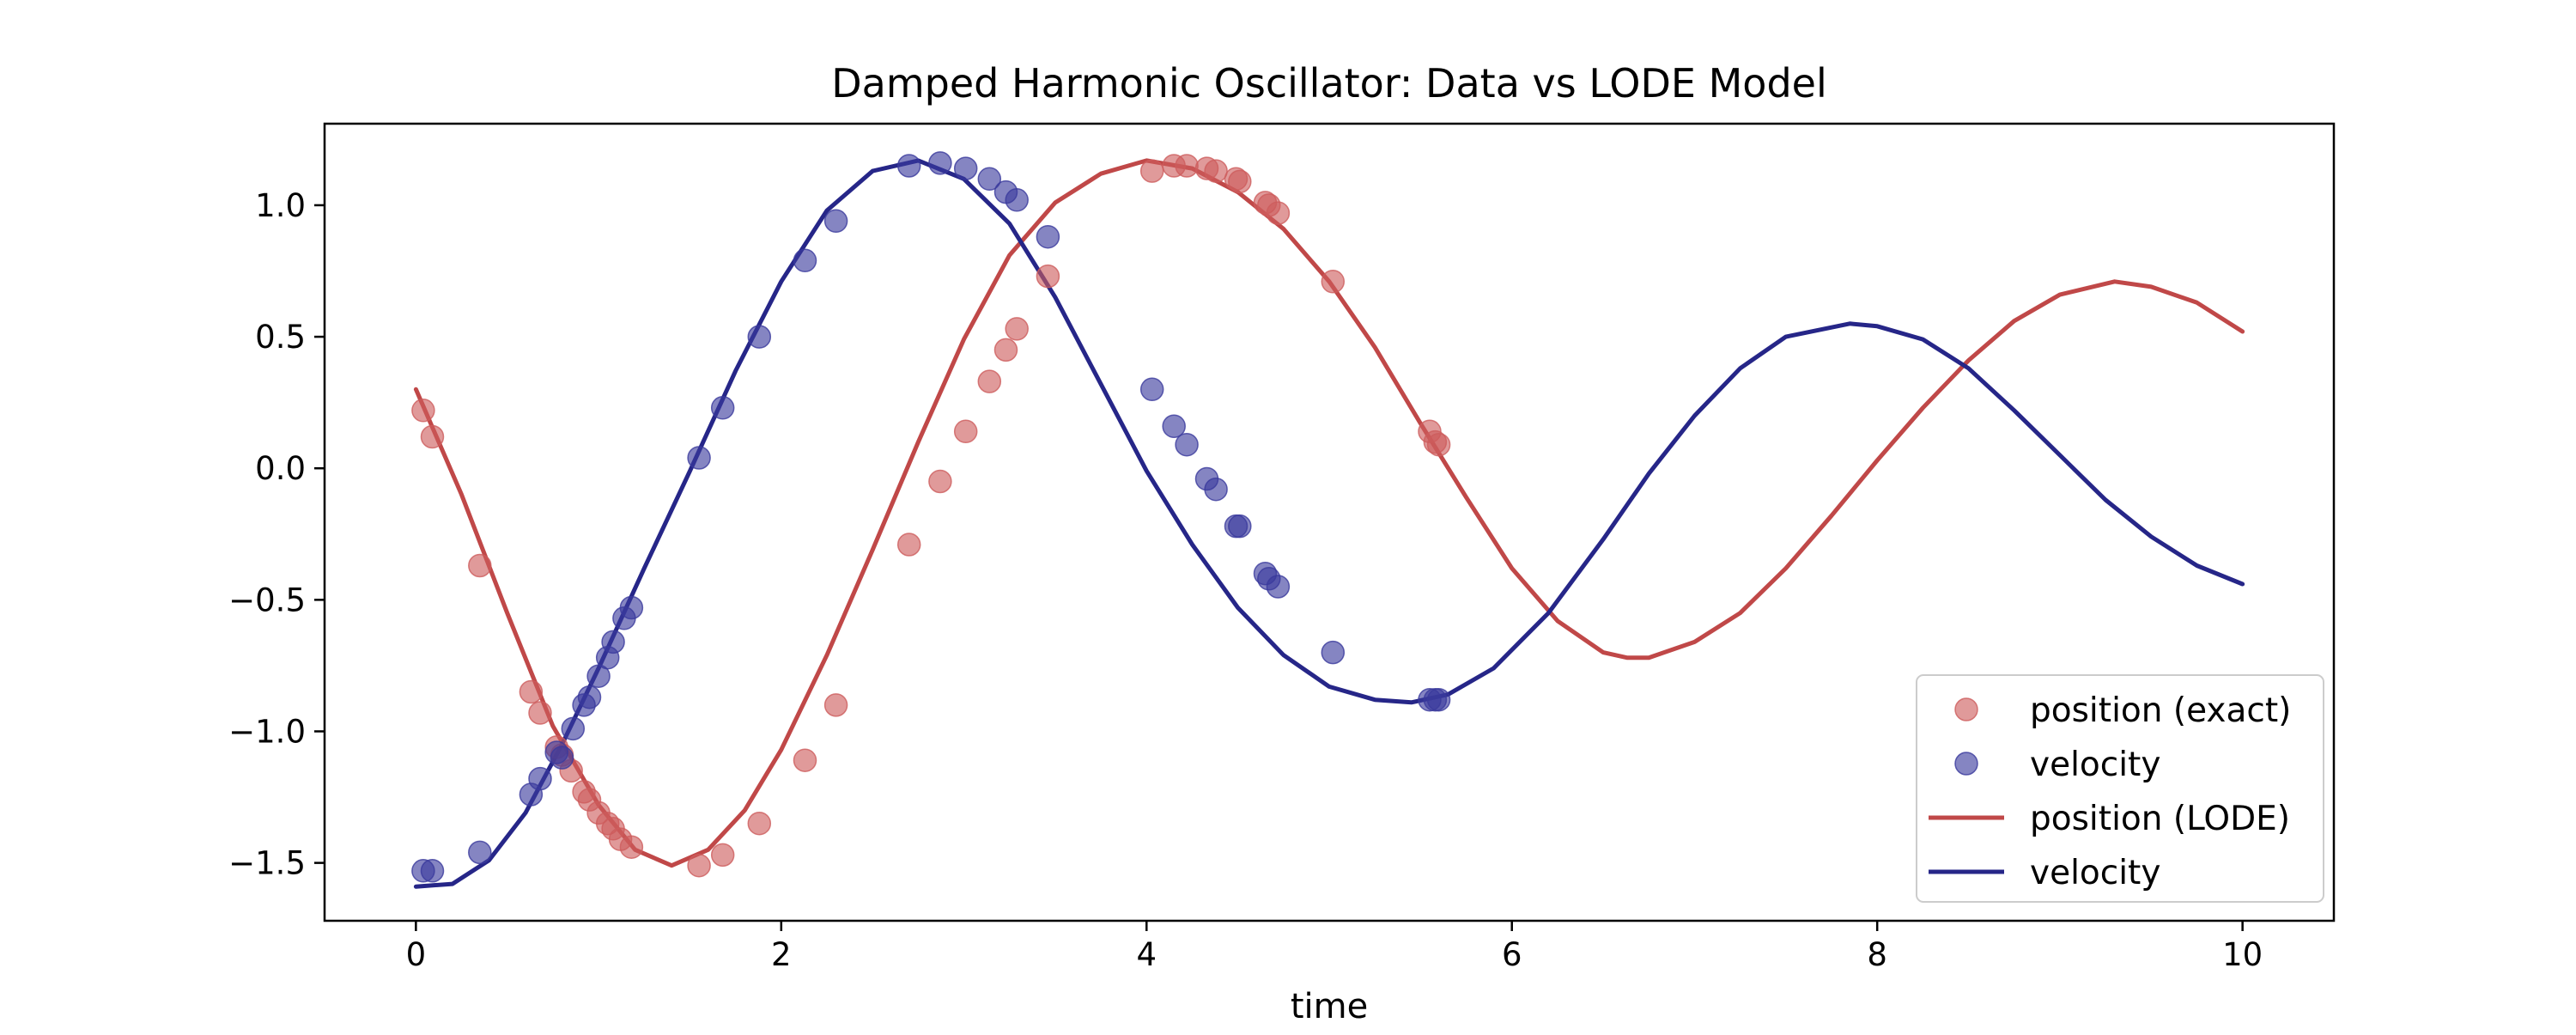  I want to click on x-tick-label: 4, so click(1146, 954).